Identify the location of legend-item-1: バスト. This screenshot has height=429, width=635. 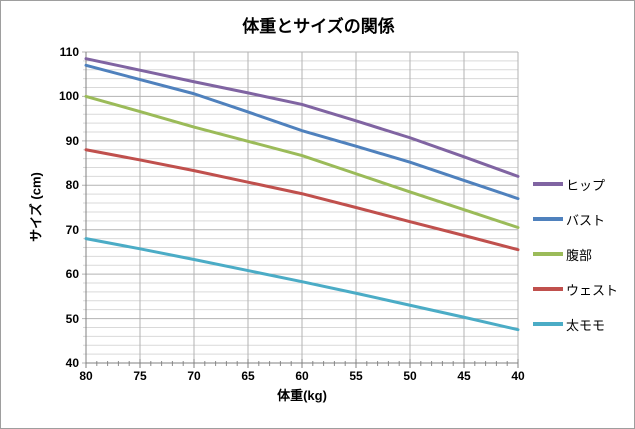
(569, 219).